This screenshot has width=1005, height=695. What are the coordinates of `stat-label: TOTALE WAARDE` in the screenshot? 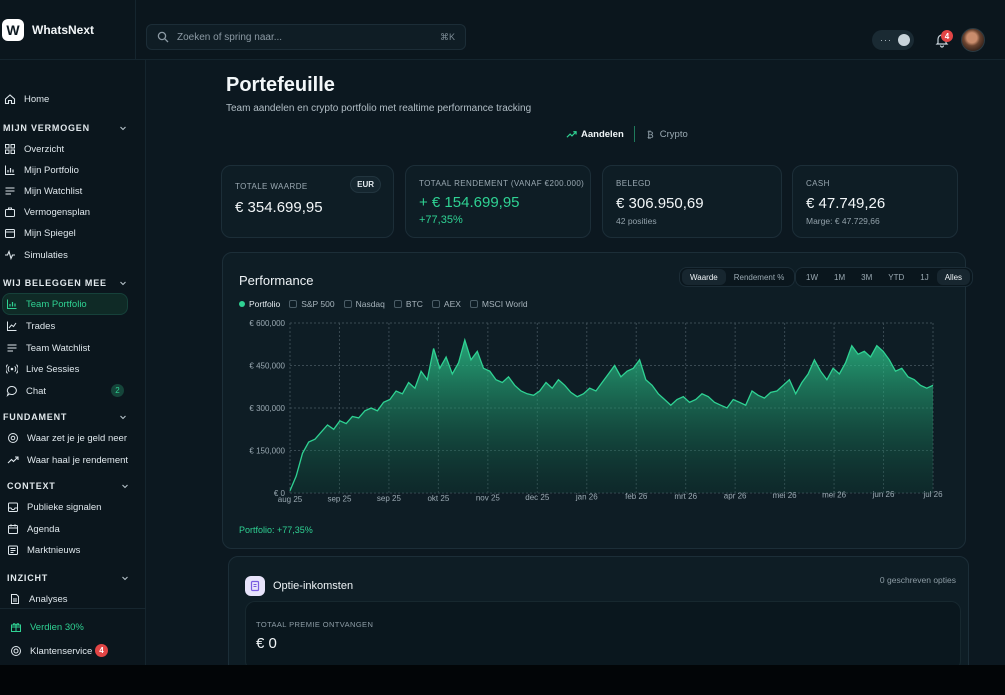 It's located at (271, 186).